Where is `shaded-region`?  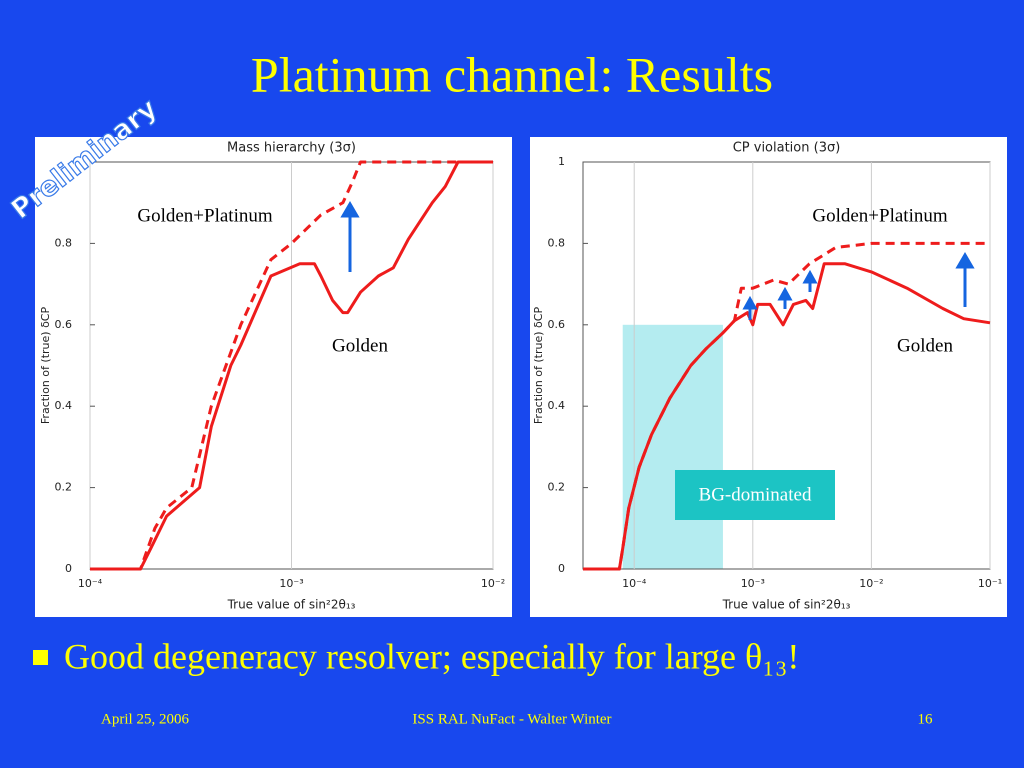
shaded-region is located at coordinates (672, 446).